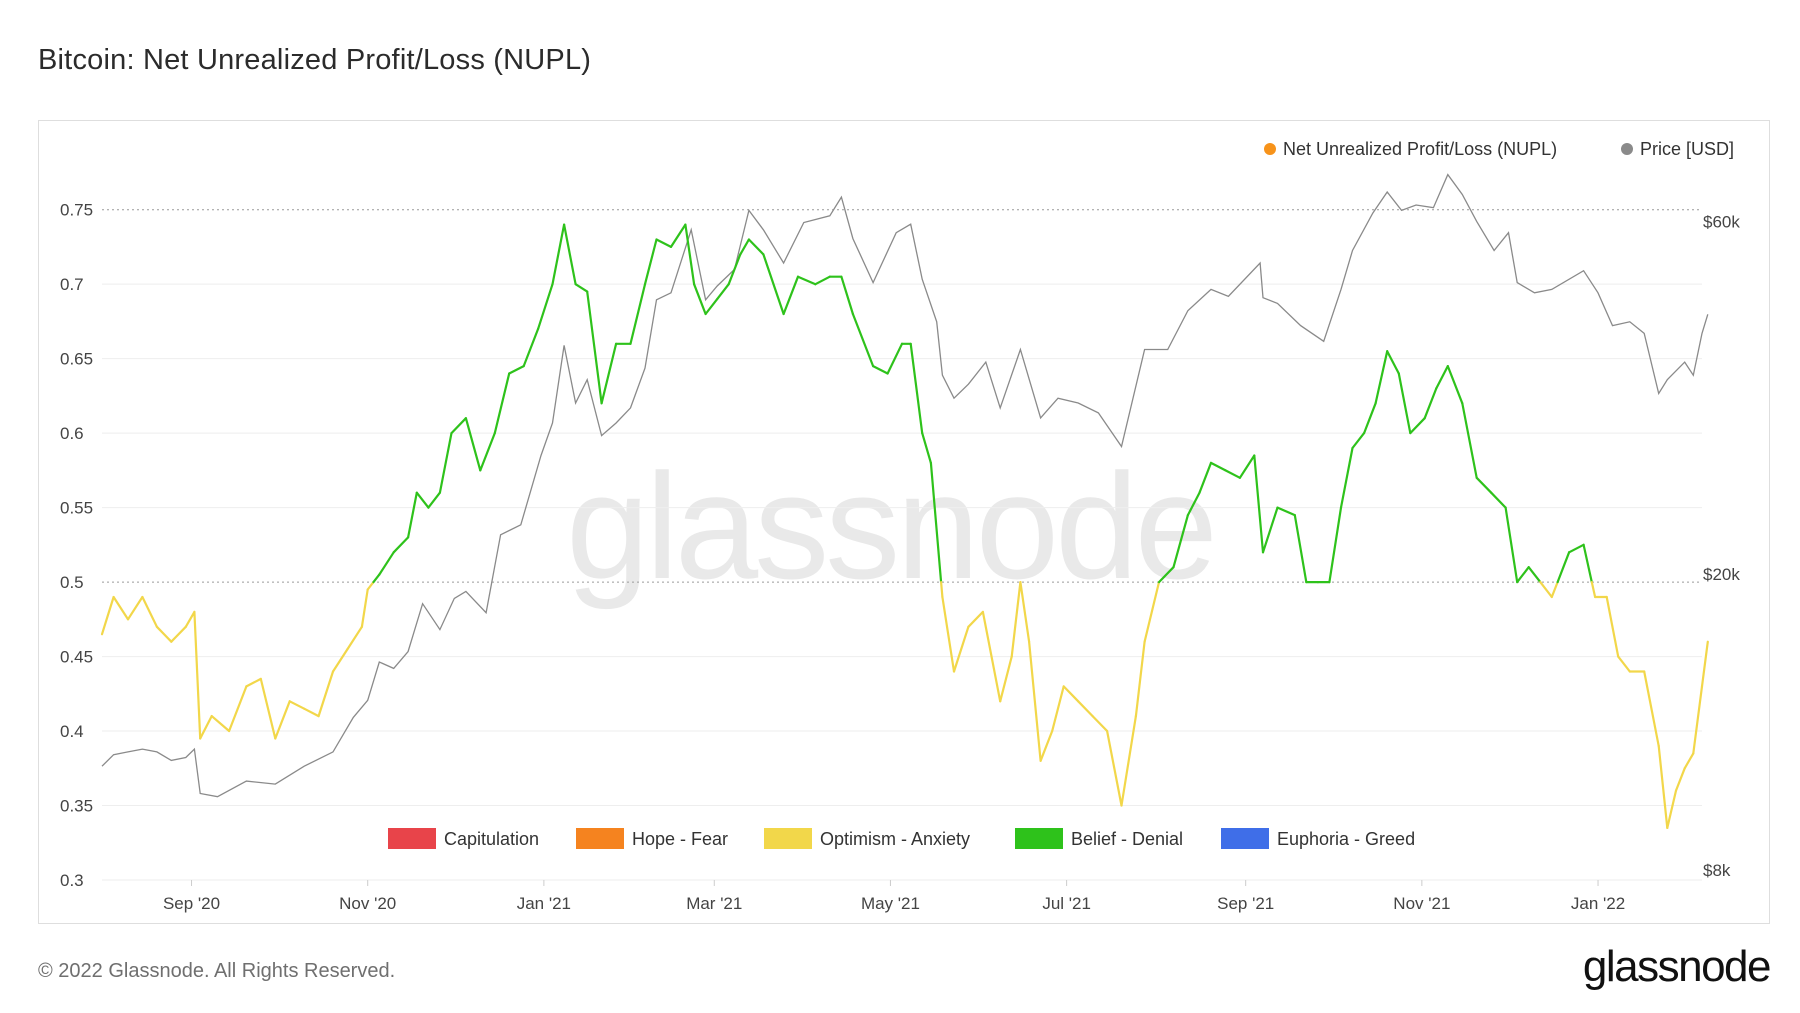 The width and height of the screenshot is (1800, 1013). What do you see at coordinates (367, 903) in the screenshot?
I see `x-tick-label: Nov '20` at bounding box center [367, 903].